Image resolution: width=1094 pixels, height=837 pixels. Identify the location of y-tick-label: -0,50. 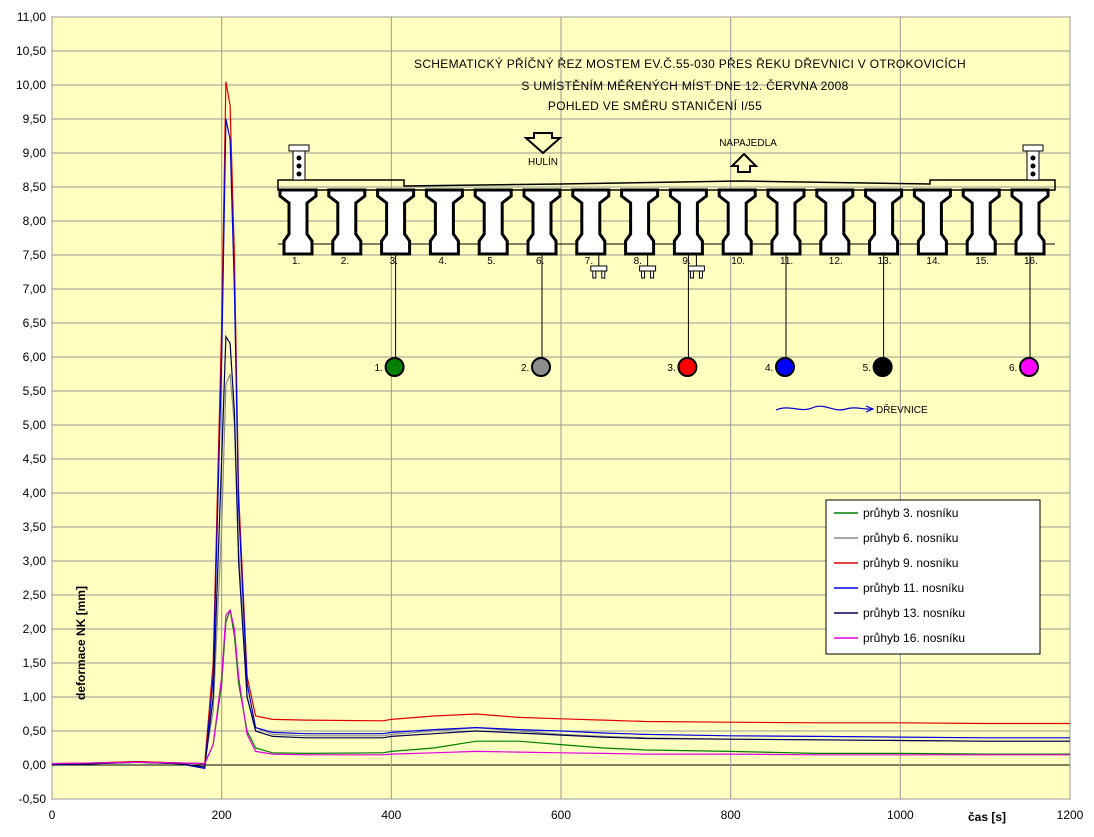
(33, 799).